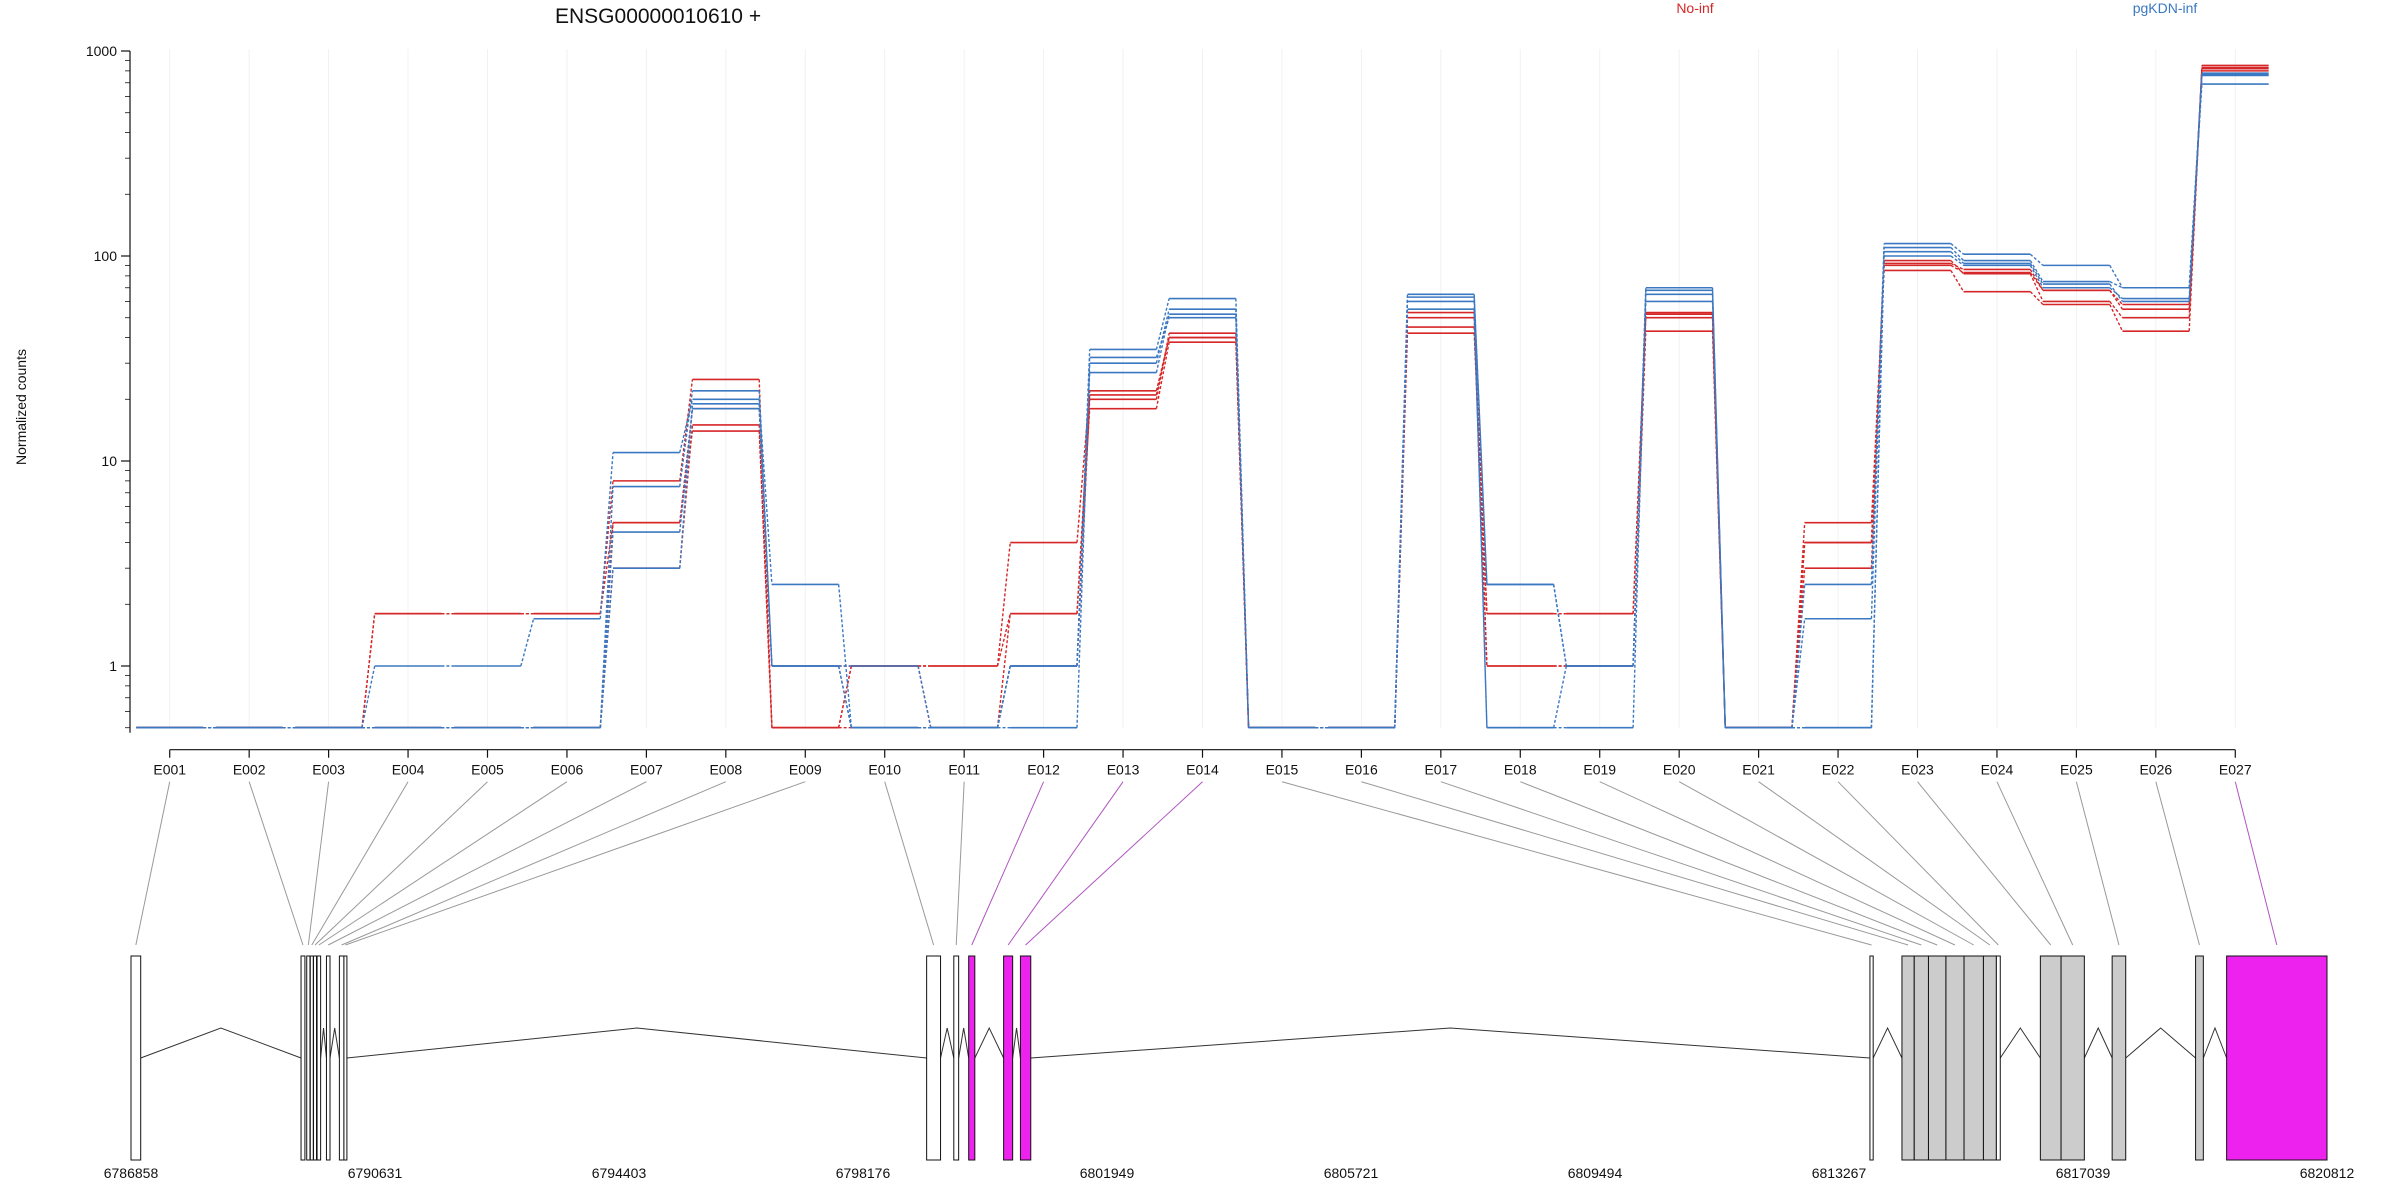 The height and width of the screenshot is (1200, 2400). Describe the element at coordinates (1043, 770) in the screenshot. I see `x-tick-label: E012` at that location.